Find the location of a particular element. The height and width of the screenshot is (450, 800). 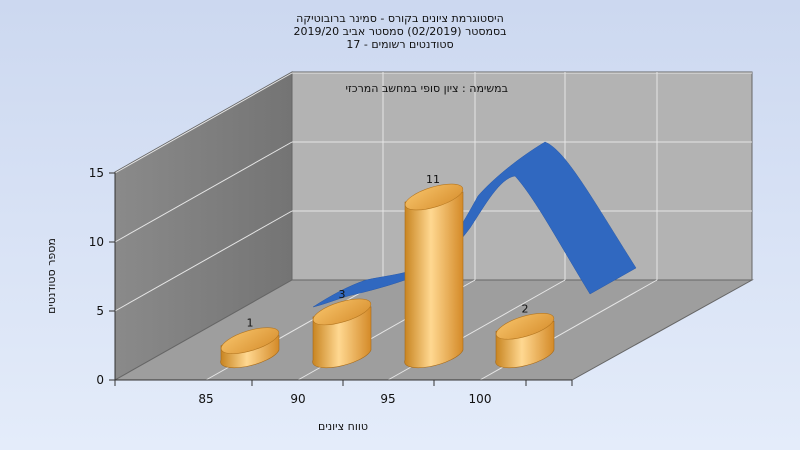

title-line: סטודנטים רשומים - 17 is located at coordinates (399, 44).